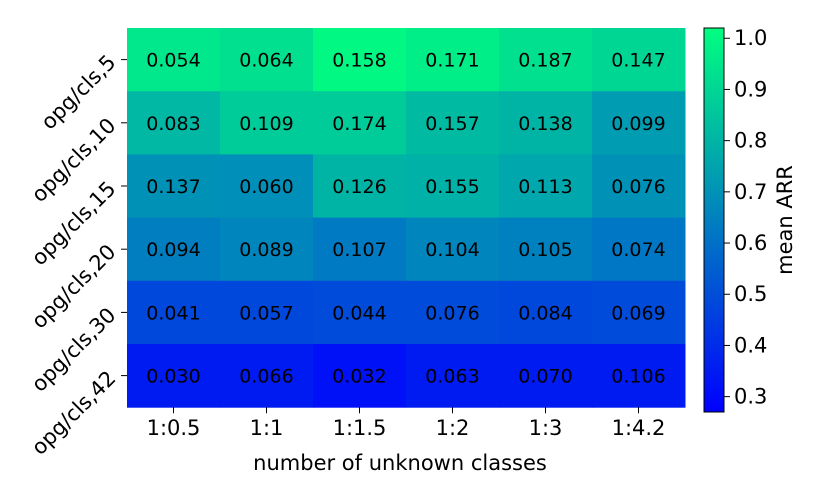  Describe the element at coordinates (750, 38) in the screenshot. I see `colorbar-tick-label-7: 1.0` at that location.